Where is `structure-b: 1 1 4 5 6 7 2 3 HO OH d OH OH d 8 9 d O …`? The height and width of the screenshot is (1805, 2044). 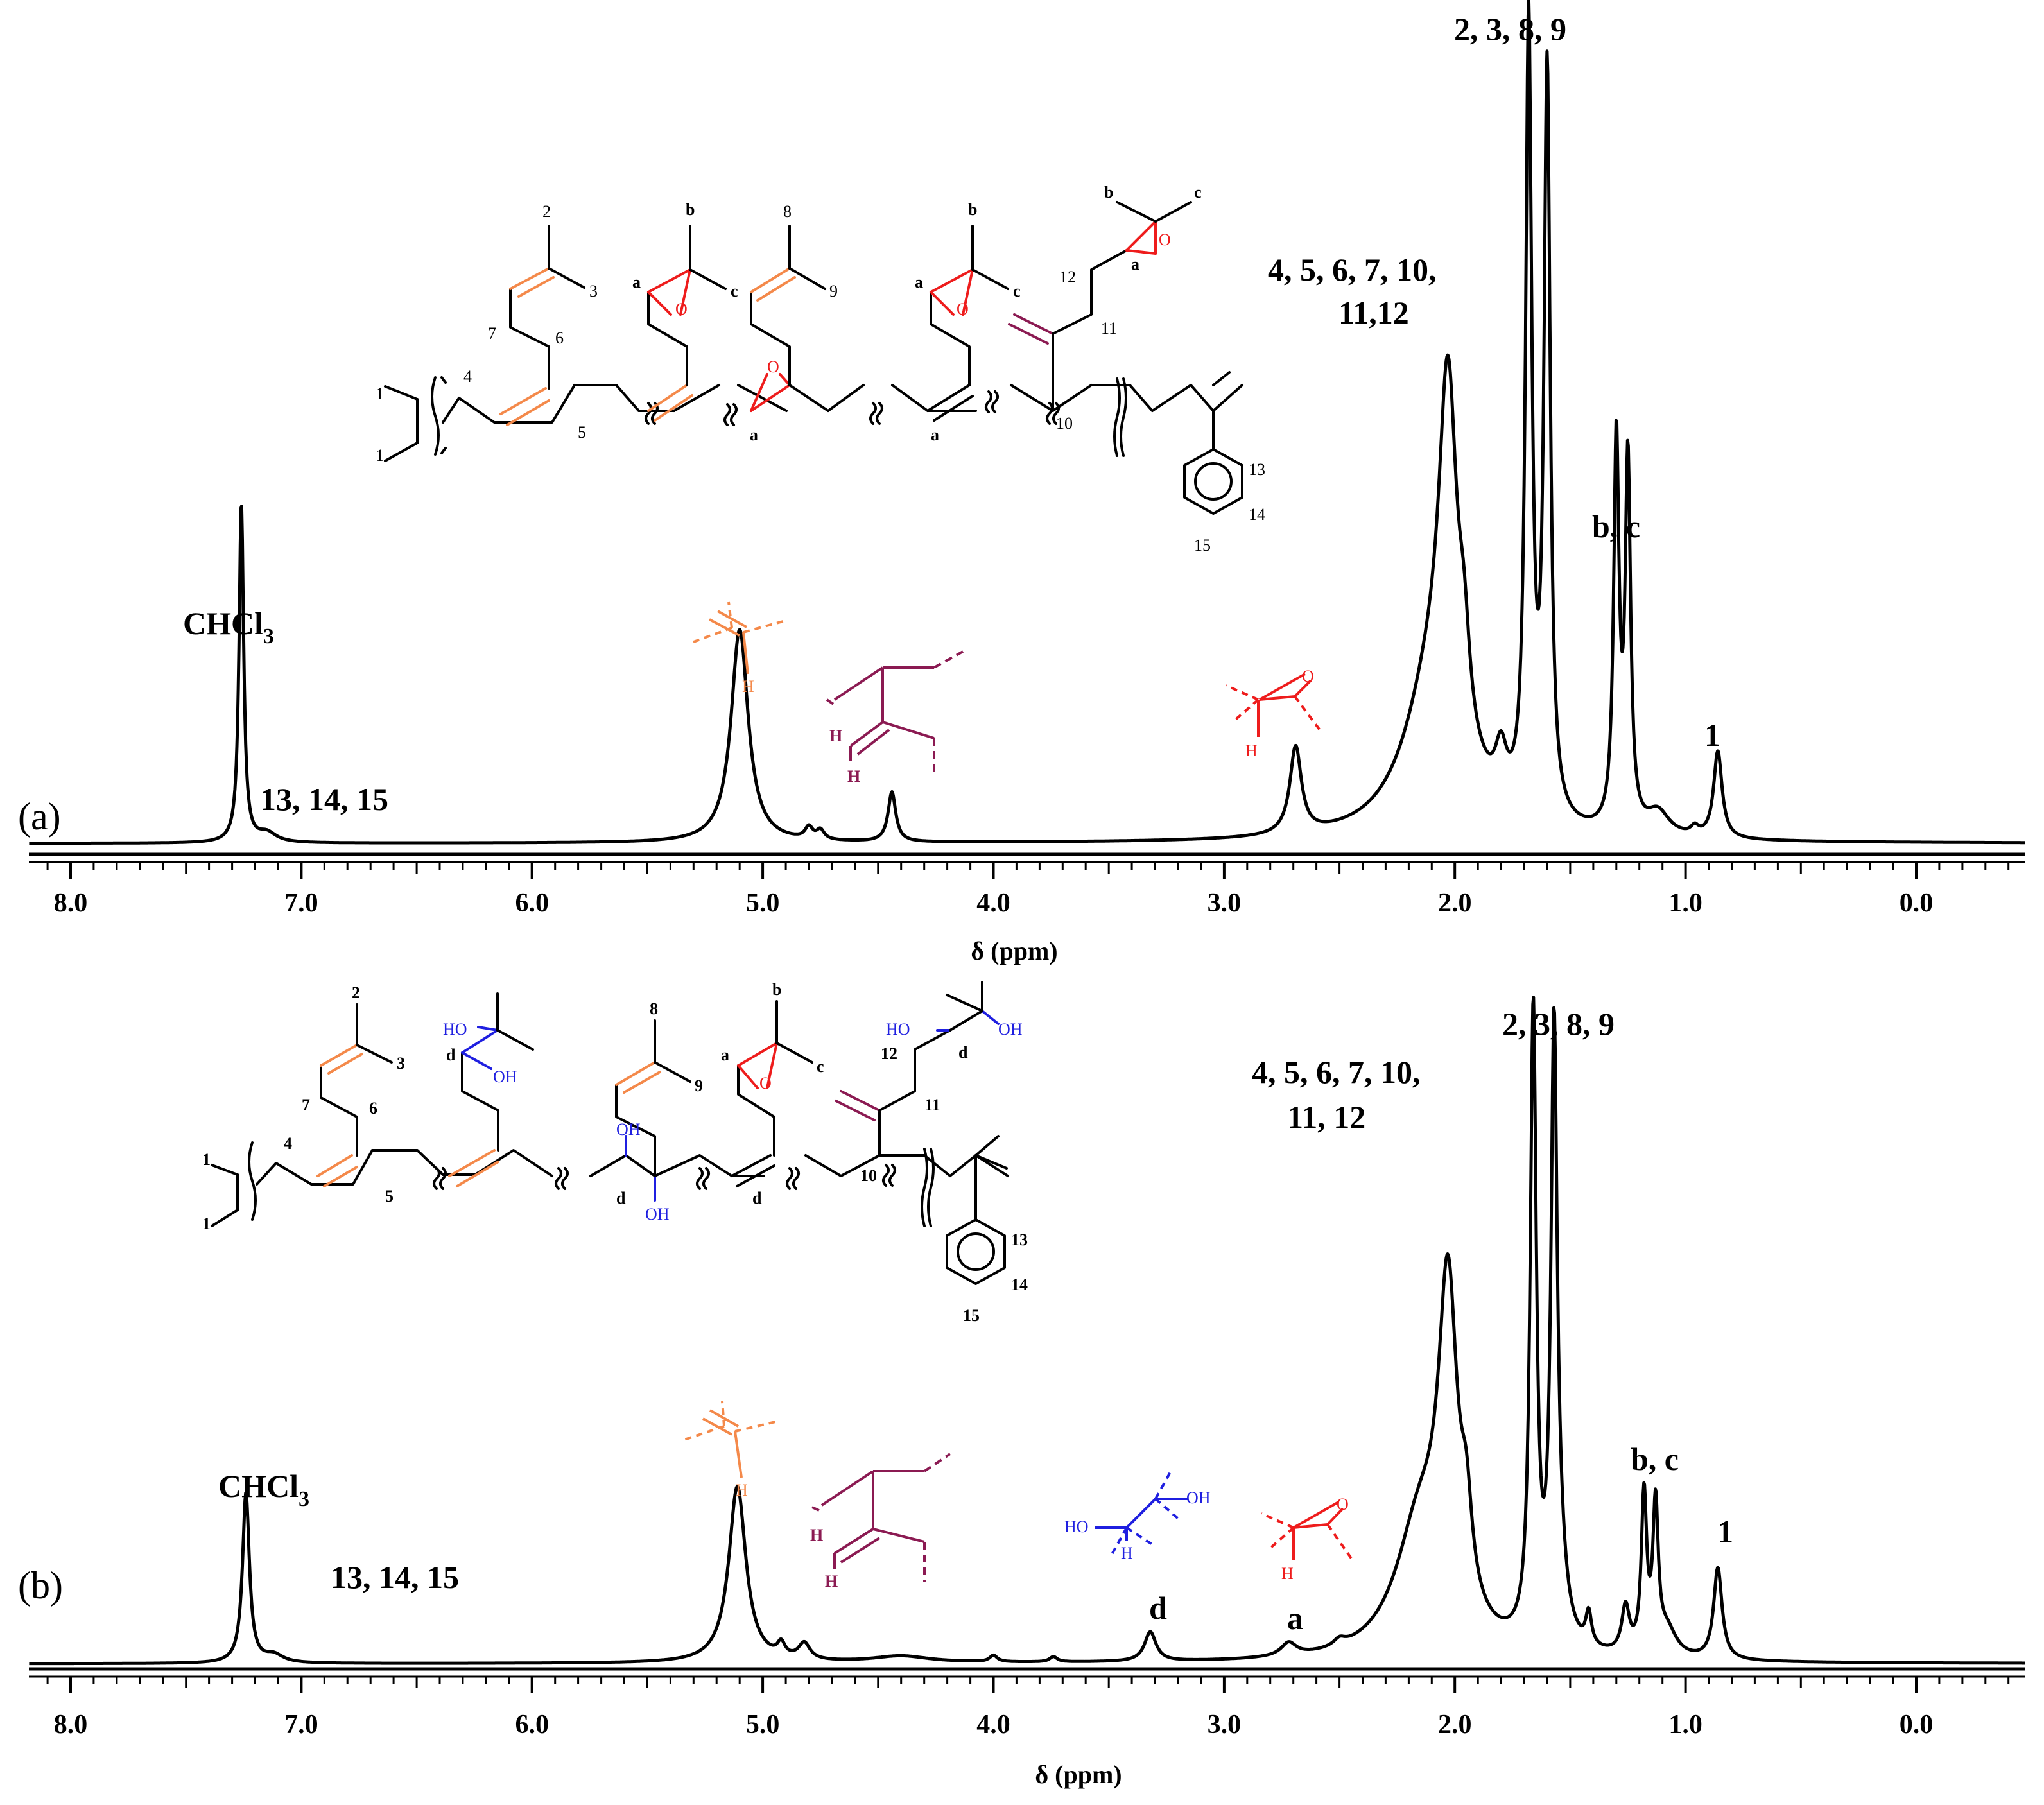 structure-b: 1 1 4 5 6 7 2 3 HO OH d OH OH d 8 9 d O … is located at coordinates (615, 1152).